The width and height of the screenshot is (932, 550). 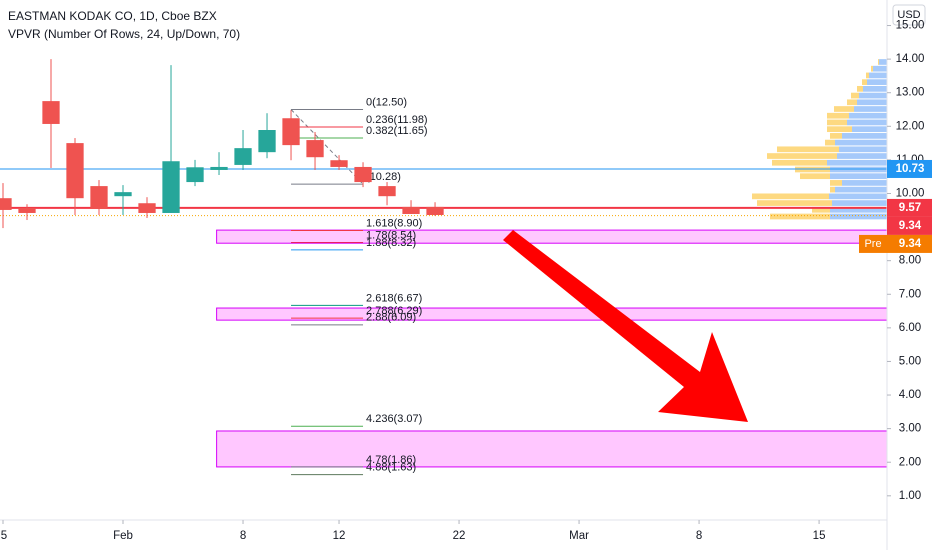 What do you see at coordinates (625, 326) in the screenshot?
I see `arrow` at bounding box center [625, 326].